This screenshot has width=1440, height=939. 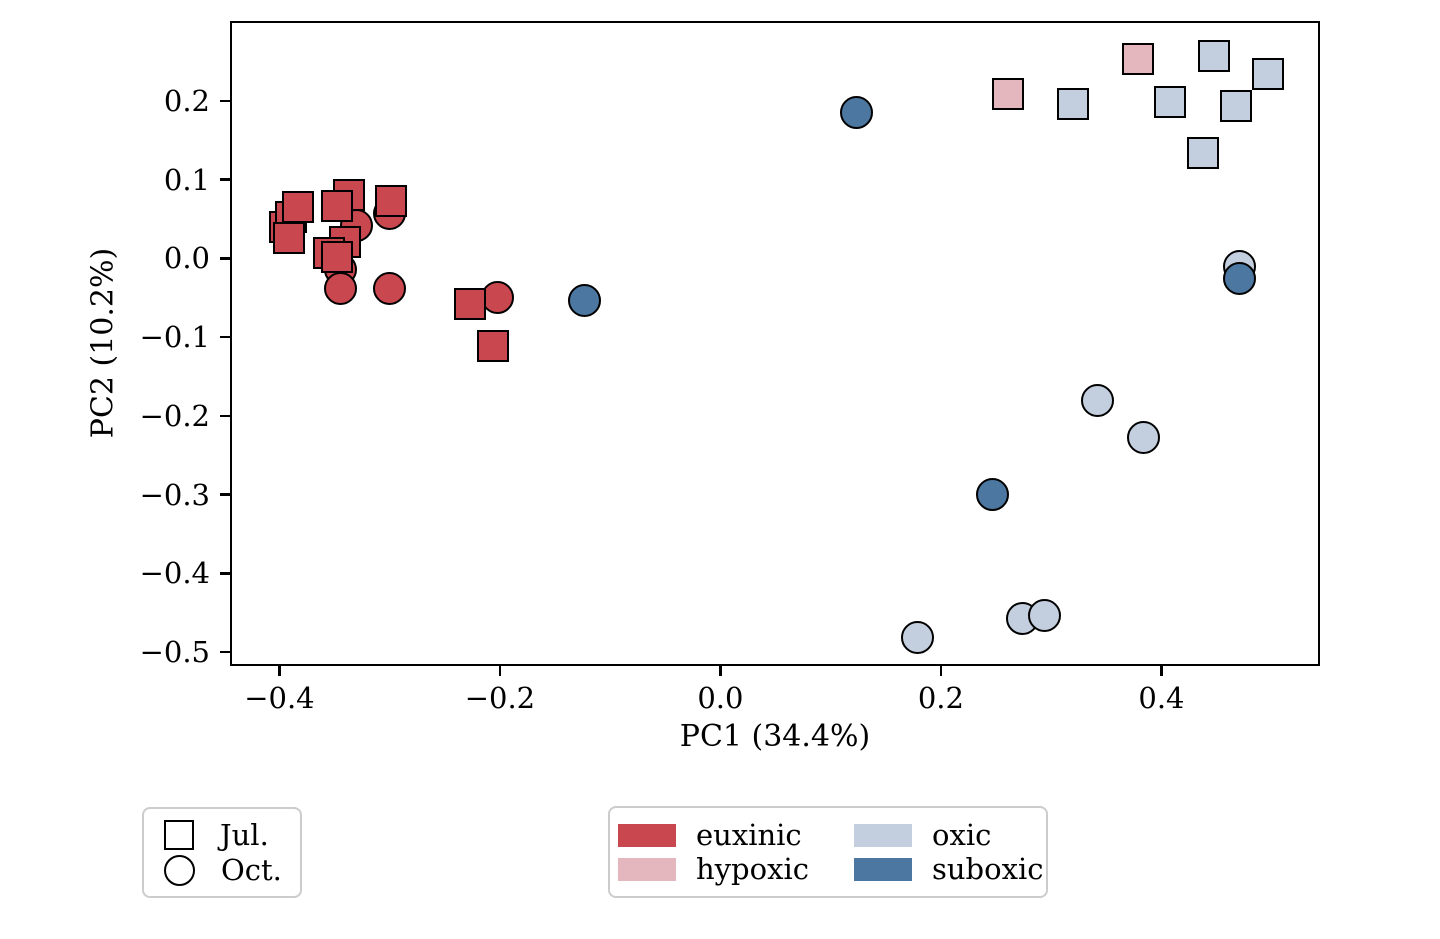 What do you see at coordinates (988, 869) in the screenshot?
I see `legend-condition-label: suboxic` at bounding box center [988, 869].